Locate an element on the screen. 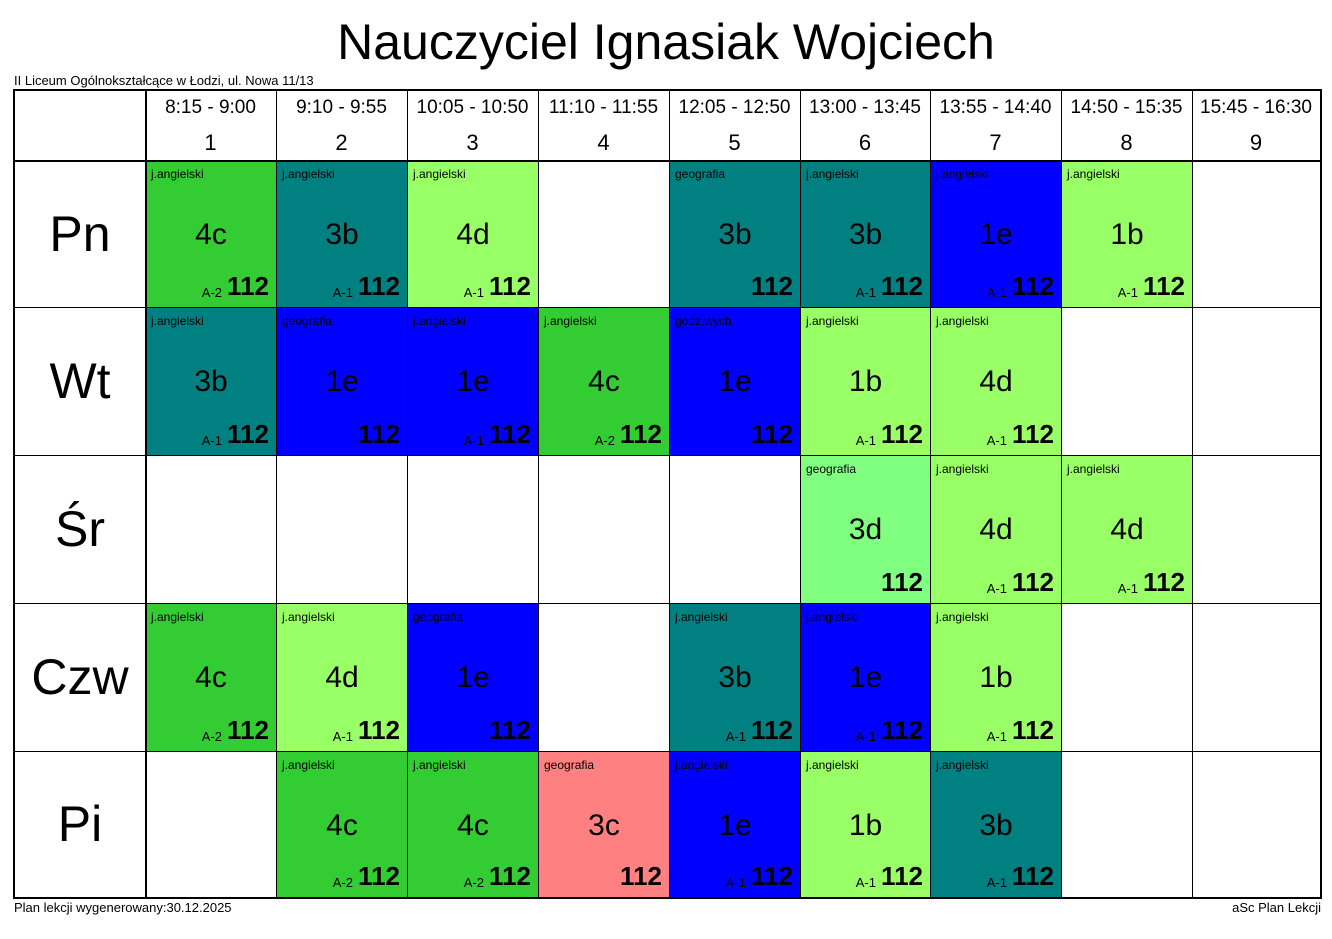  period-number: 6 is located at coordinates (865, 142).